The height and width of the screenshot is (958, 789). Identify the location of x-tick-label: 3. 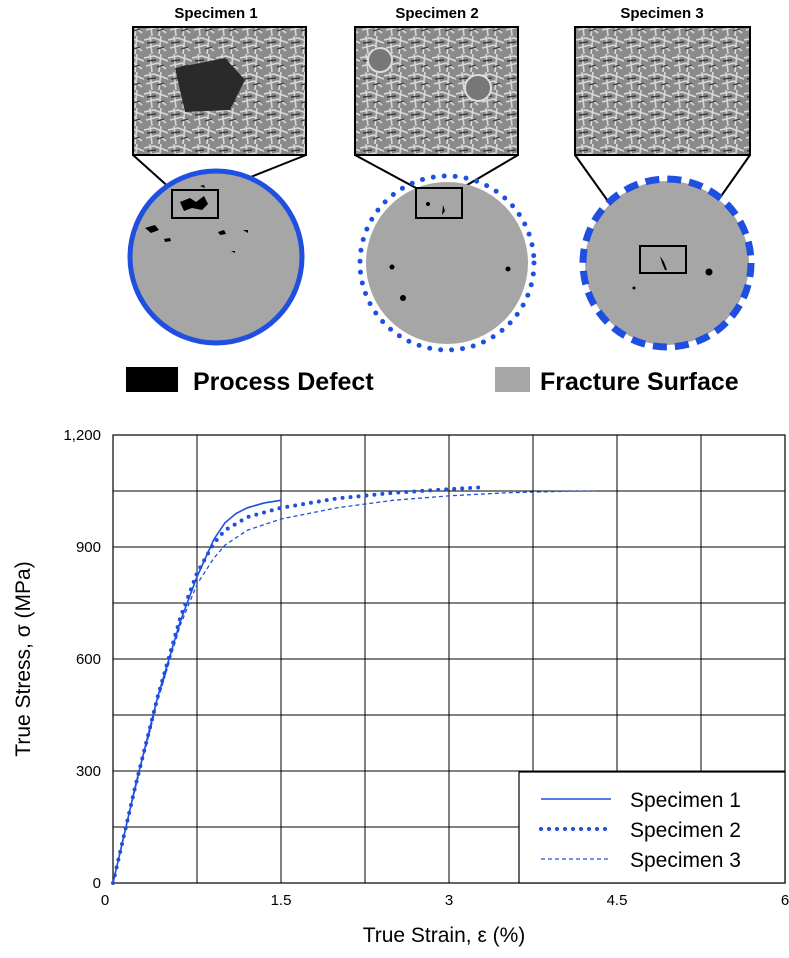
(449, 900).